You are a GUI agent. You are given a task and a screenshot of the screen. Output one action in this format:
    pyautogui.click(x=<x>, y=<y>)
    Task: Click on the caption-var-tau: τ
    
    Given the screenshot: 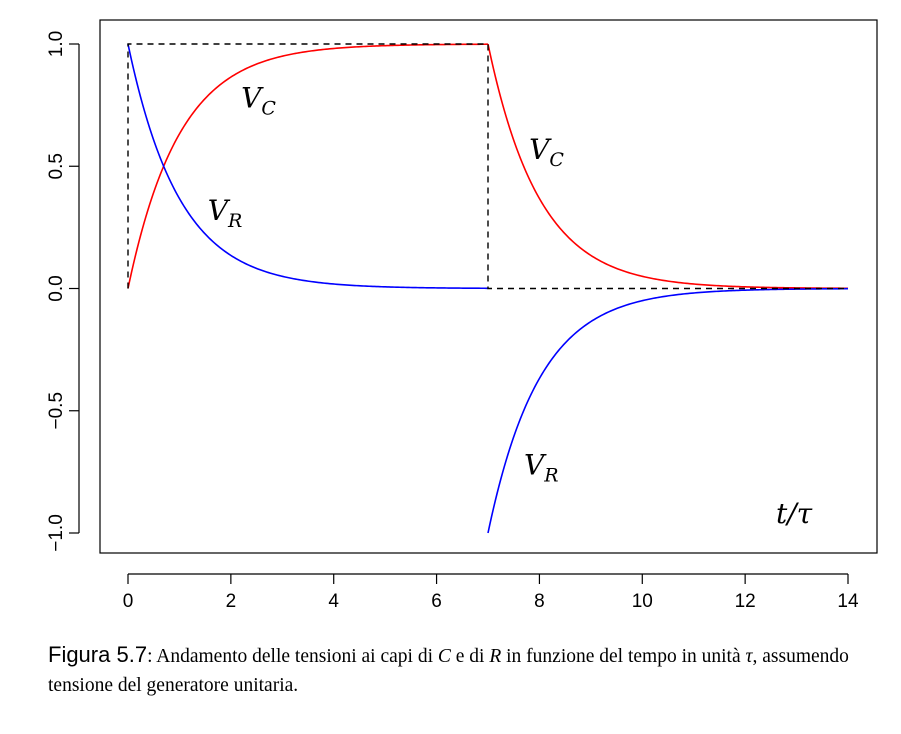 What is the action you would take?
    pyautogui.click(x=749, y=656)
    